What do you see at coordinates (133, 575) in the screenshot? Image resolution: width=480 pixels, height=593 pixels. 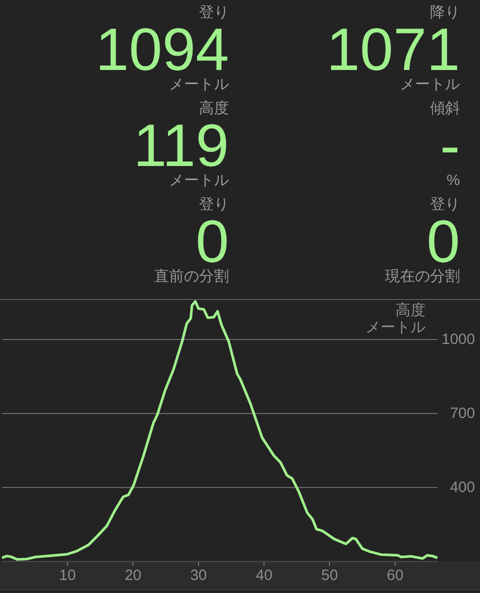 I see `x-tick-label: 20` at bounding box center [133, 575].